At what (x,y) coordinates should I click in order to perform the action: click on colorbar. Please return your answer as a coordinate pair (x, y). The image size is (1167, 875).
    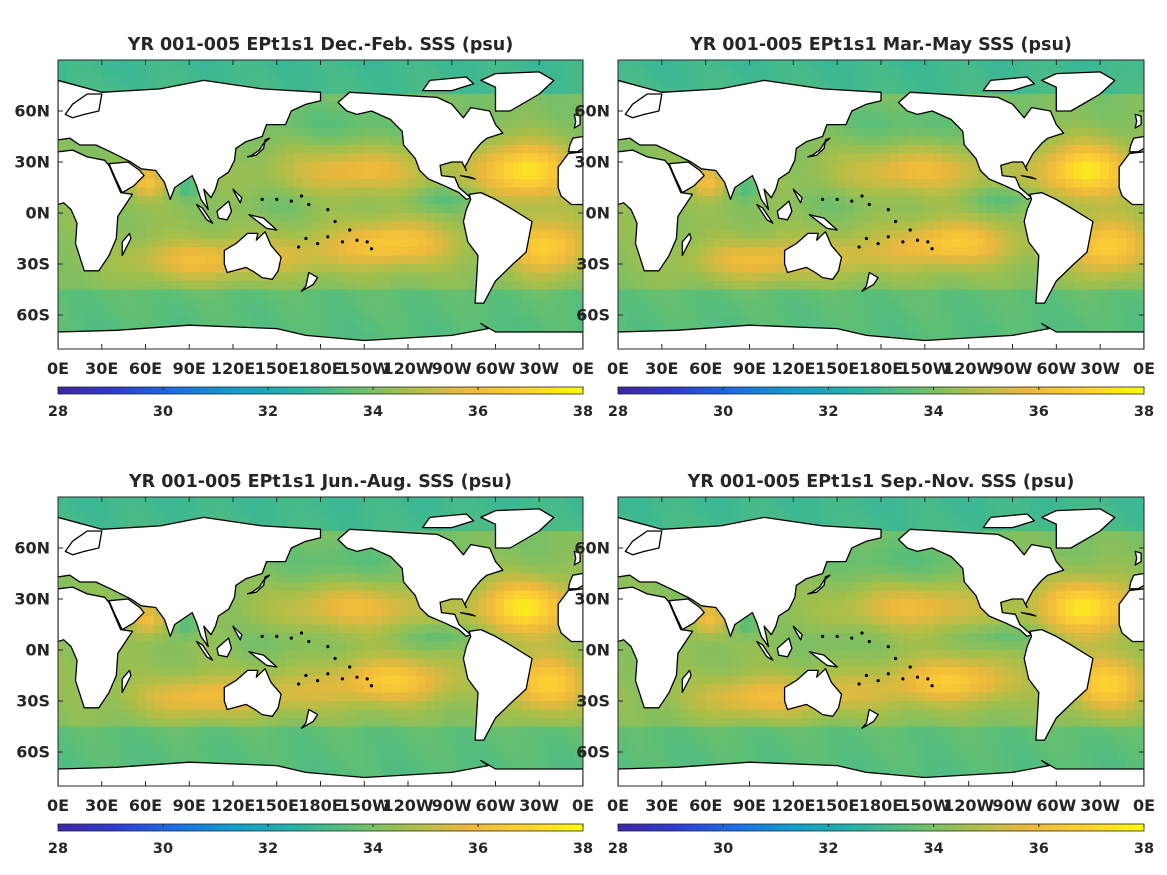
    Looking at the image, I should click on (881, 390).